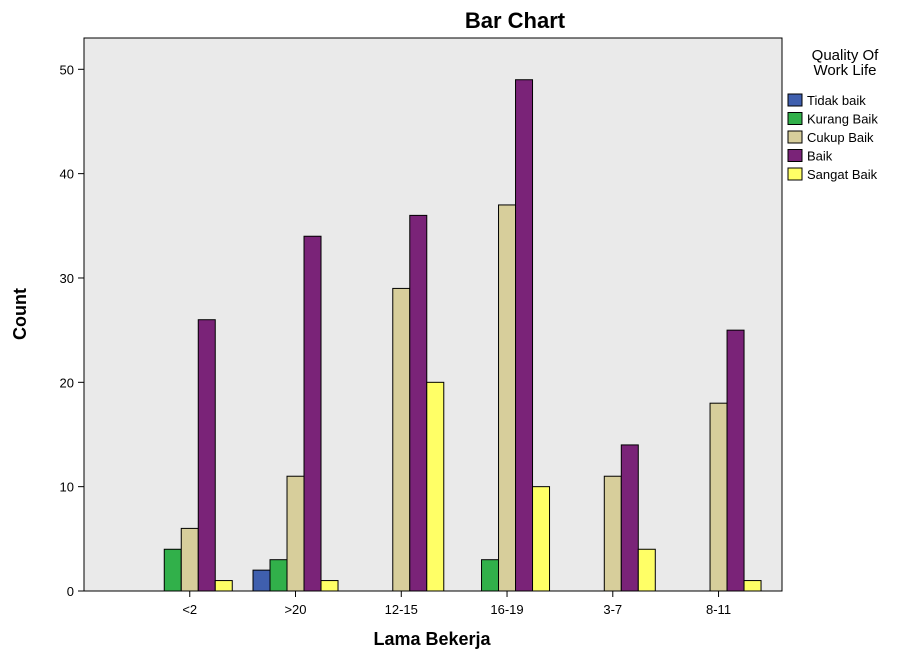 The width and height of the screenshot is (907, 655). What do you see at coordinates (506, 609) in the screenshot?
I see `x-tick-label: 16-19` at bounding box center [506, 609].